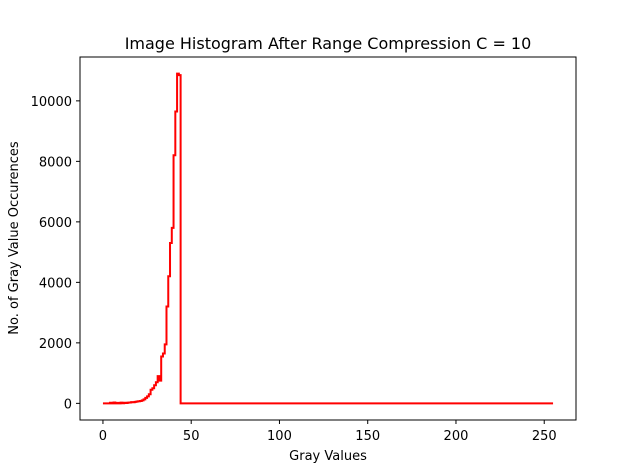 The width and height of the screenshot is (640, 472). What do you see at coordinates (55, 253) in the screenshot?
I see `y-axis: 0 2000 4000 6000 8000 10000` at bounding box center [55, 253].